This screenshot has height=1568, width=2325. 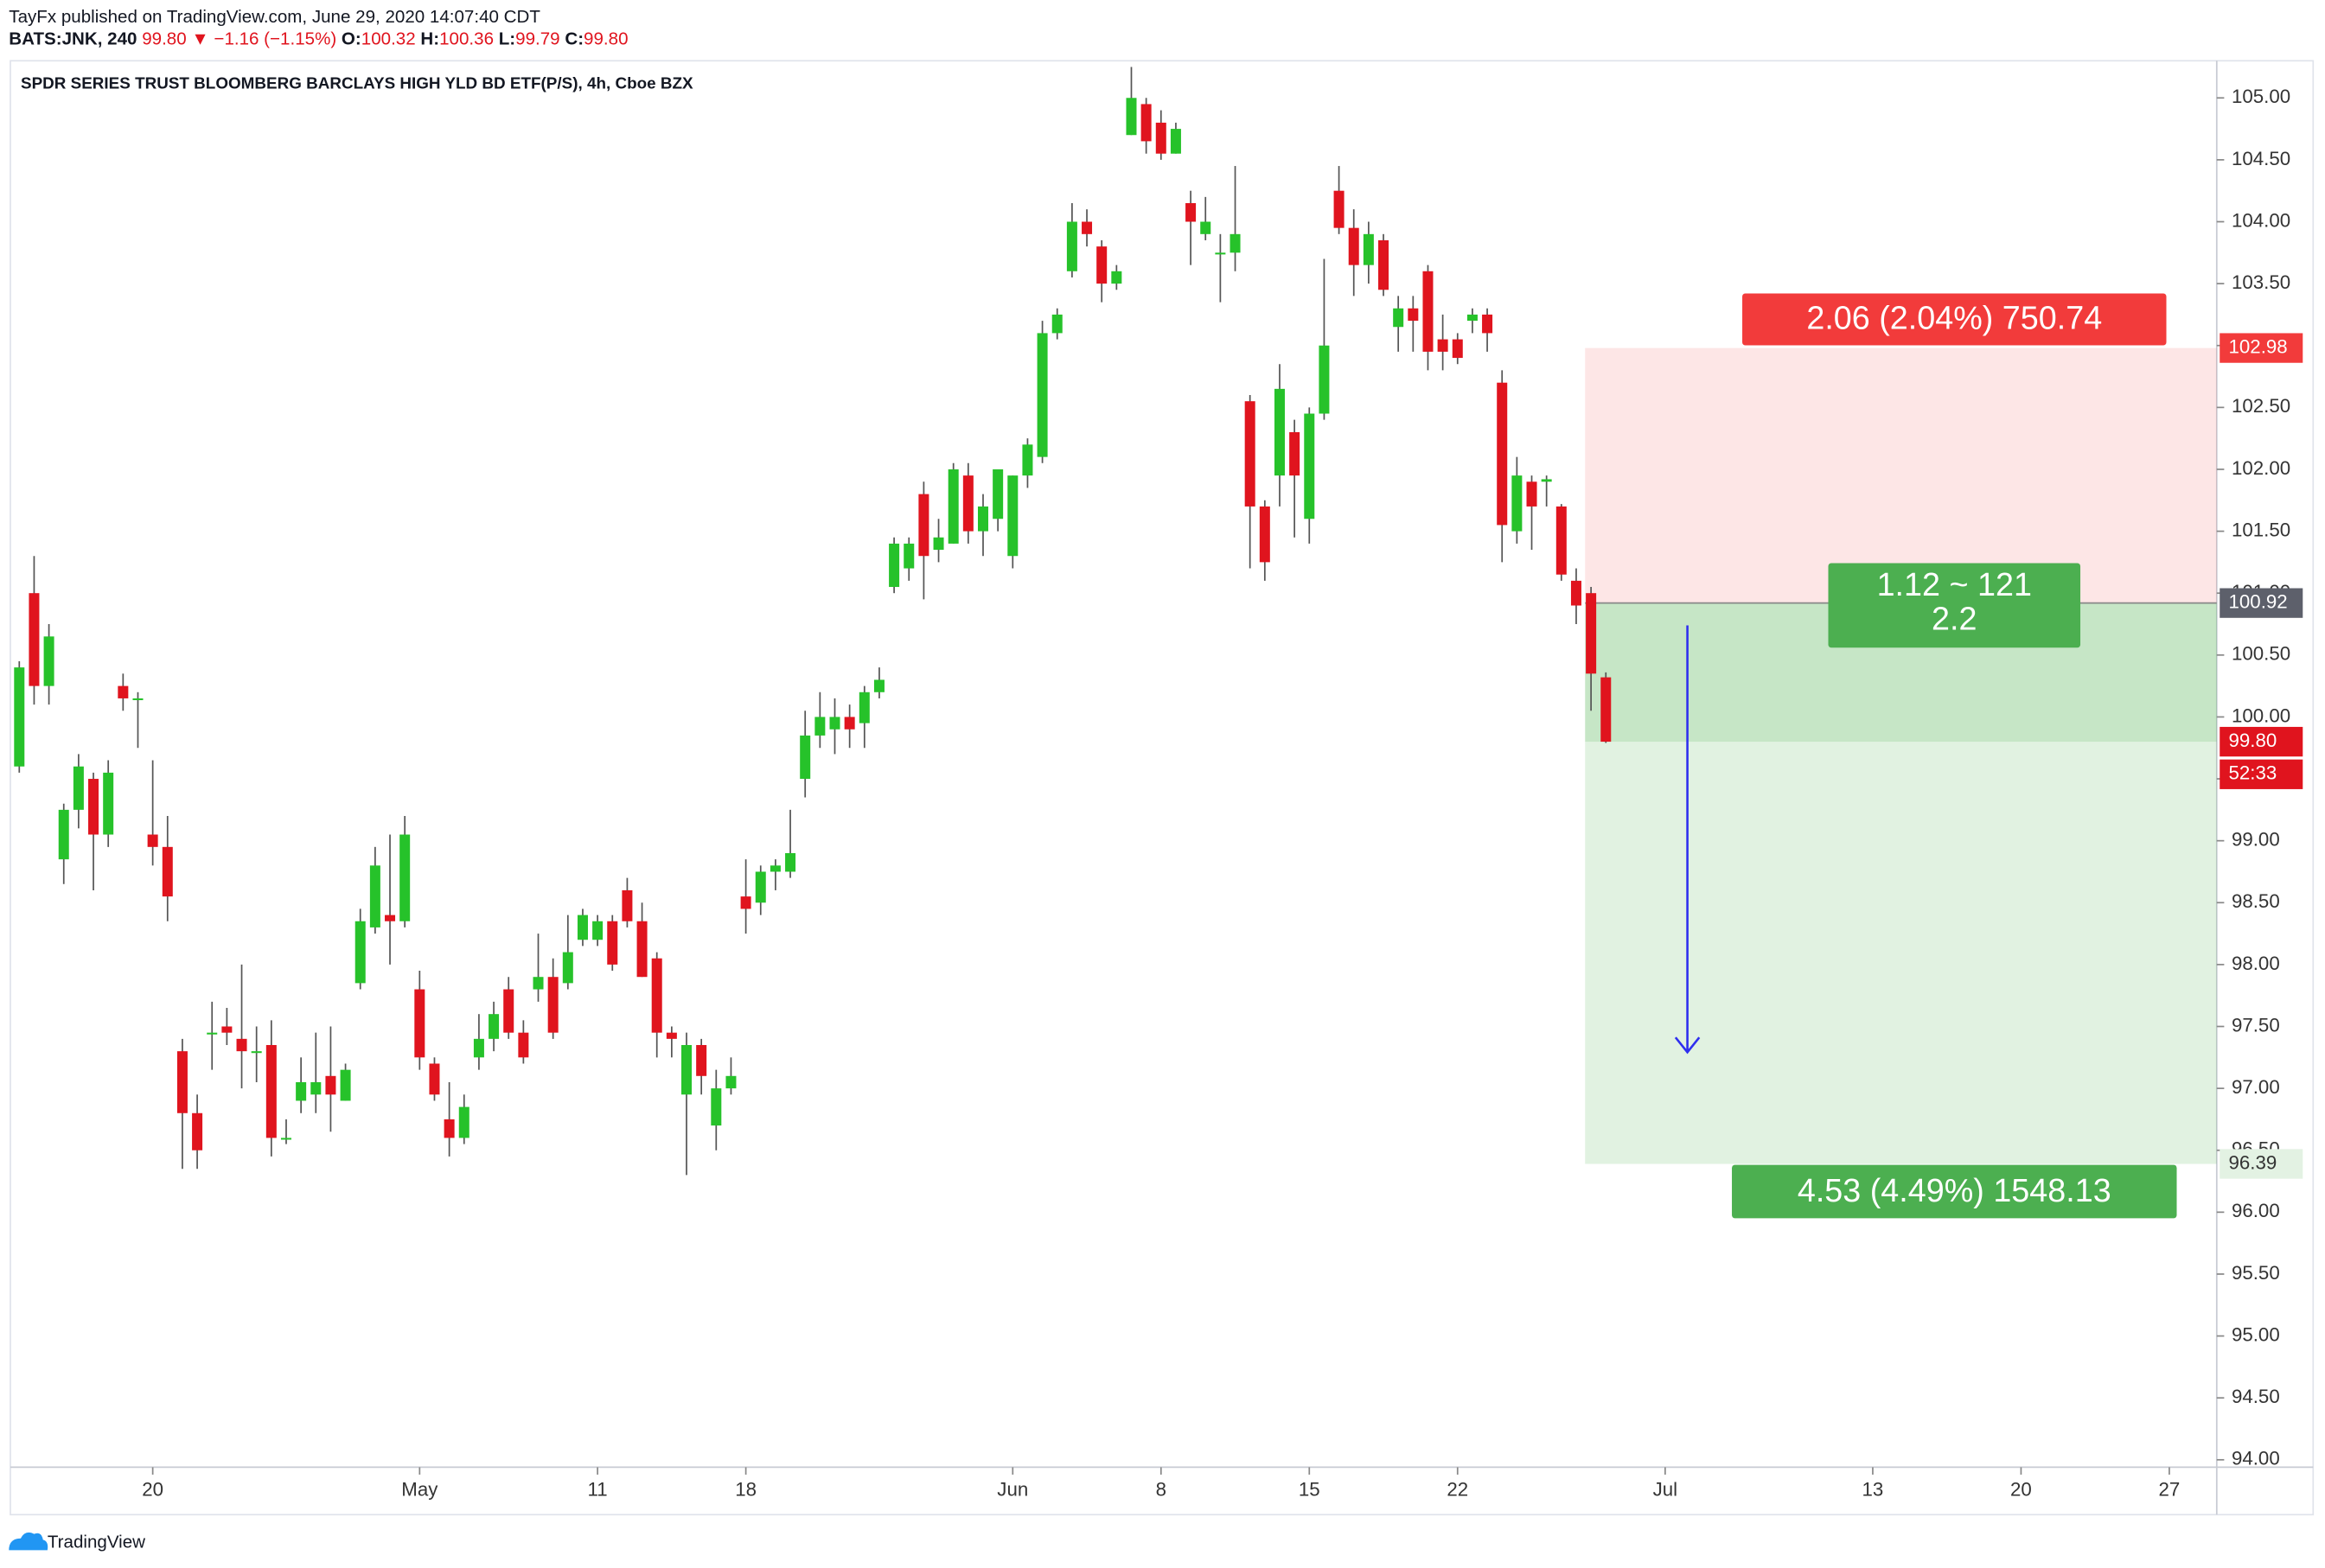 What do you see at coordinates (1954, 618) in the screenshot?
I see `ratio-label: 2.2` at bounding box center [1954, 618].